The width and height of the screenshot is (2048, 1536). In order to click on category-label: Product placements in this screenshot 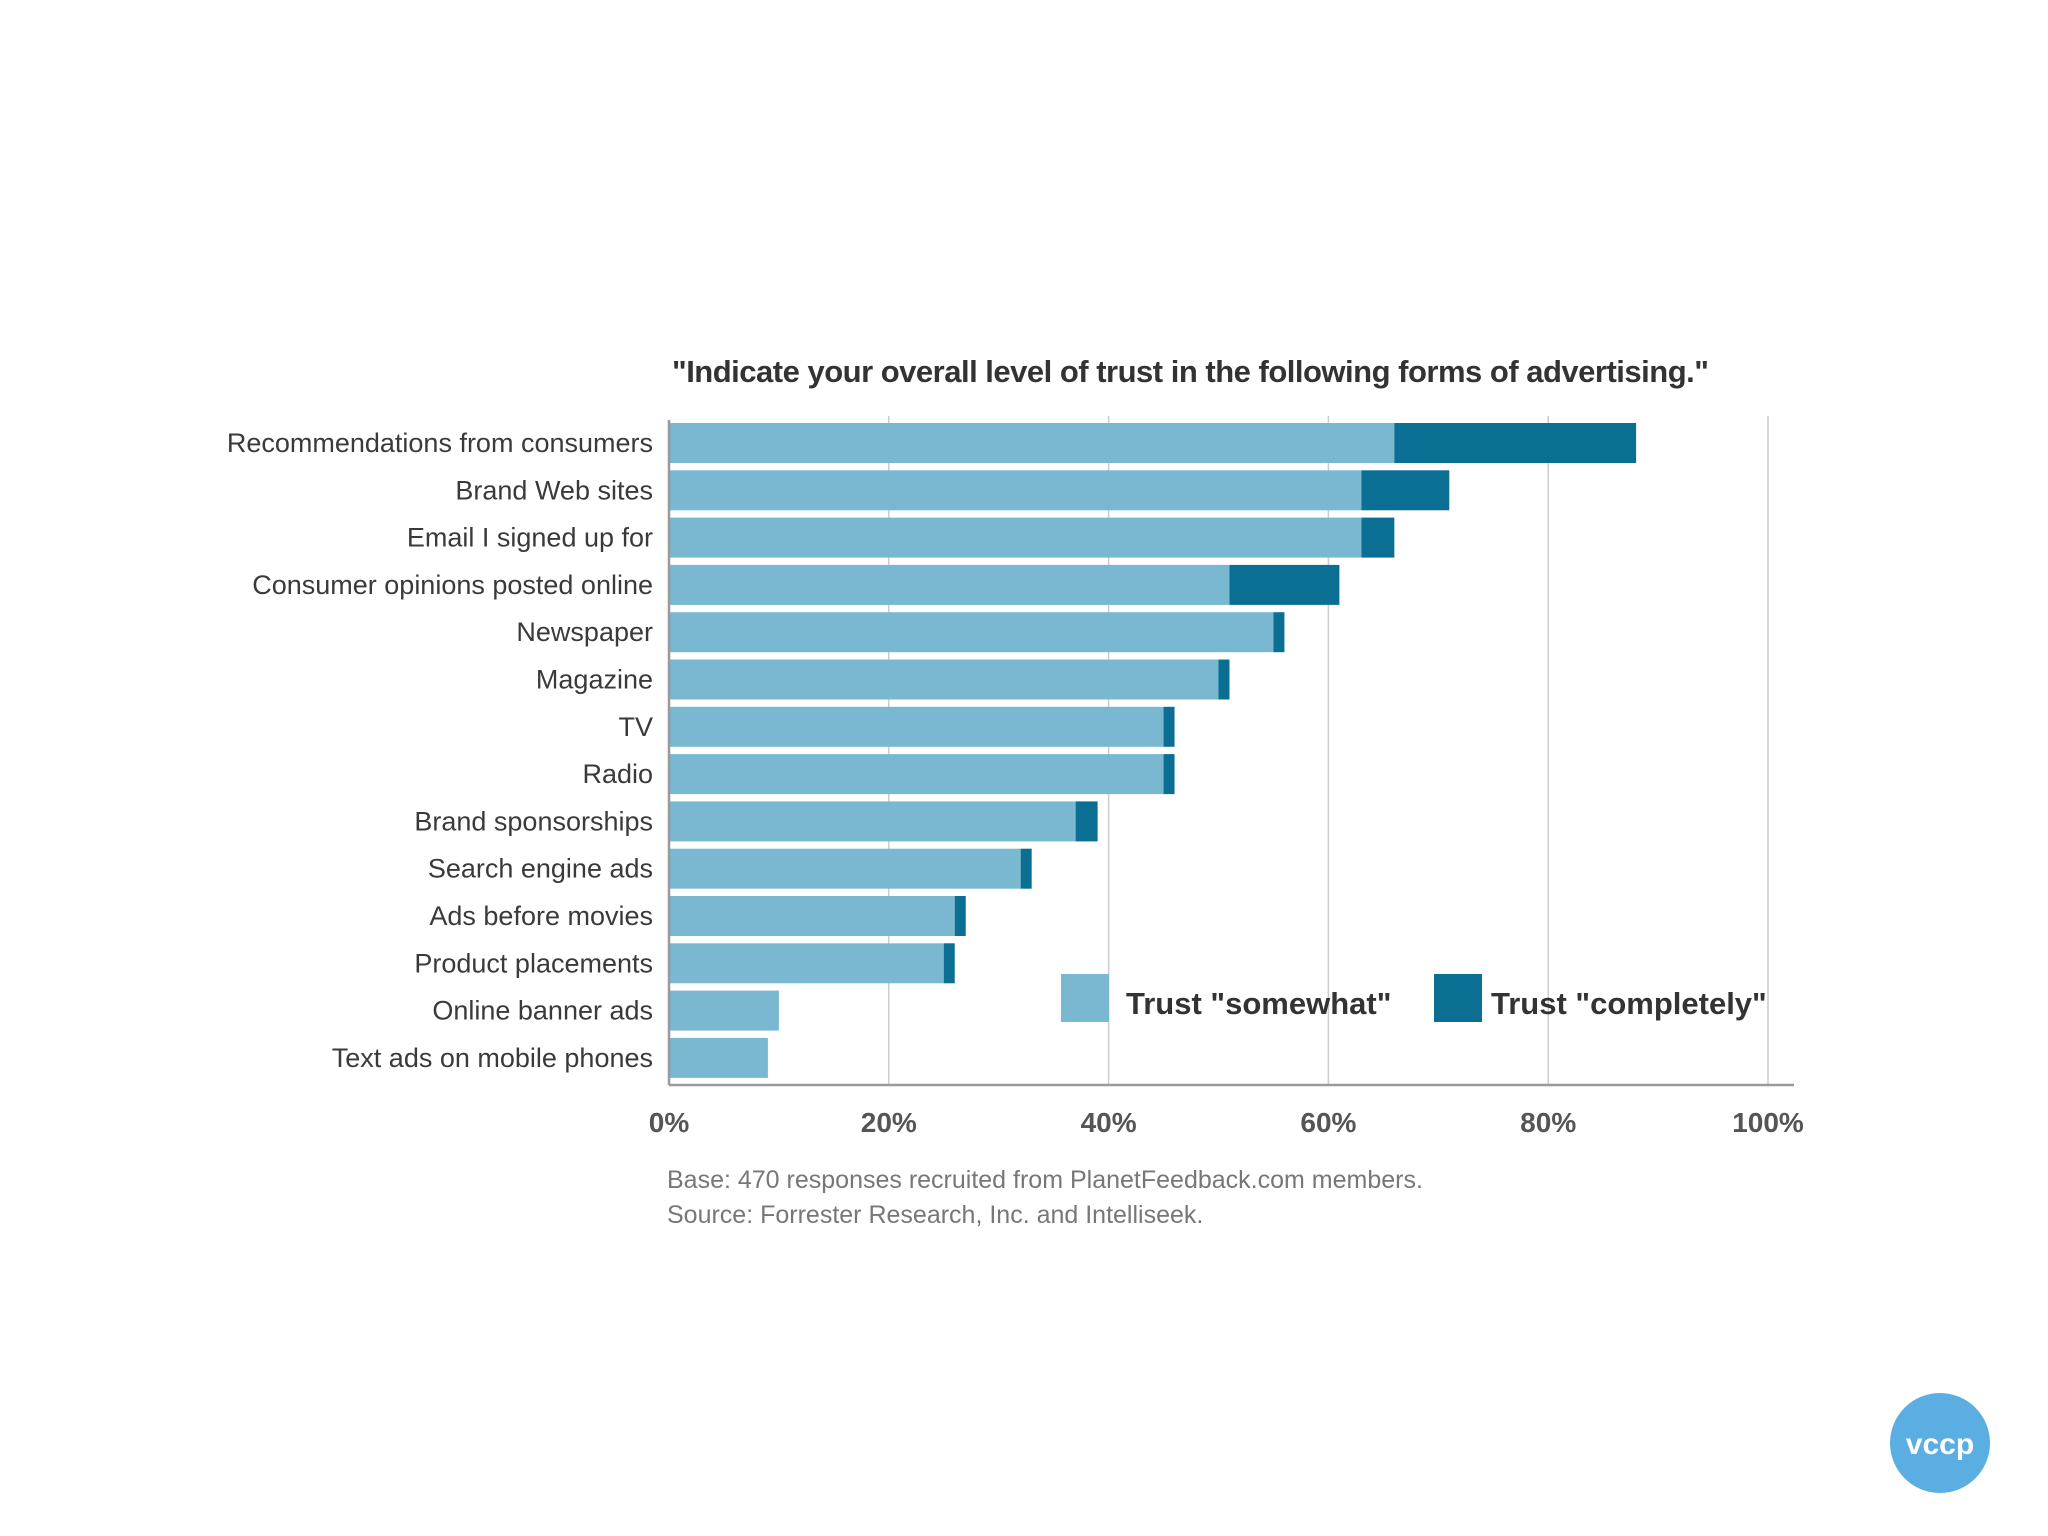, I will do `click(533, 963)`.